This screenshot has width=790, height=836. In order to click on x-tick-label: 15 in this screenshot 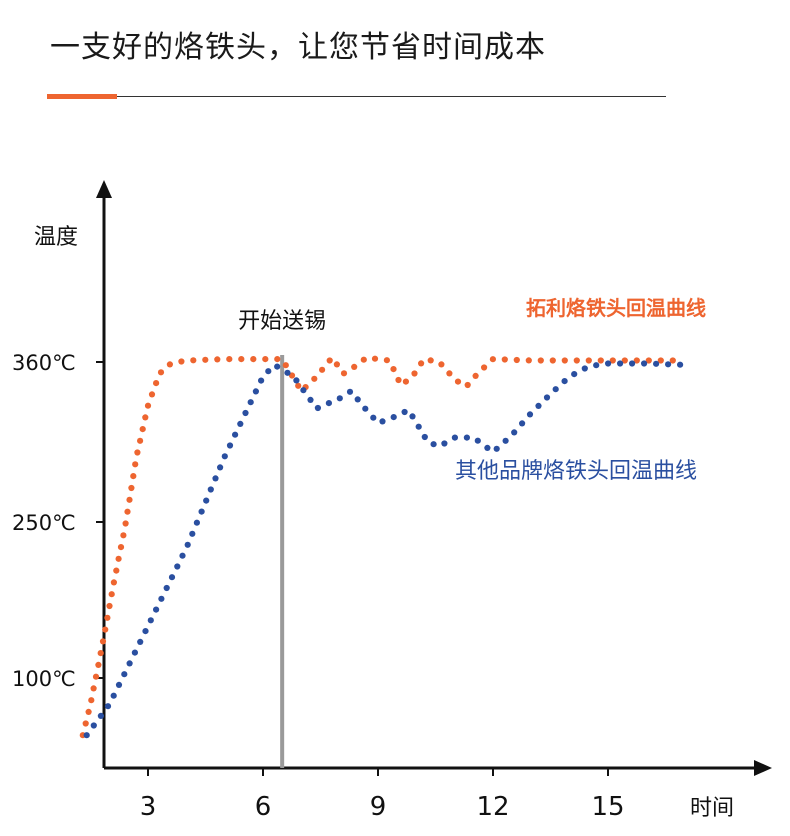, I will do `click(607, 807)`.